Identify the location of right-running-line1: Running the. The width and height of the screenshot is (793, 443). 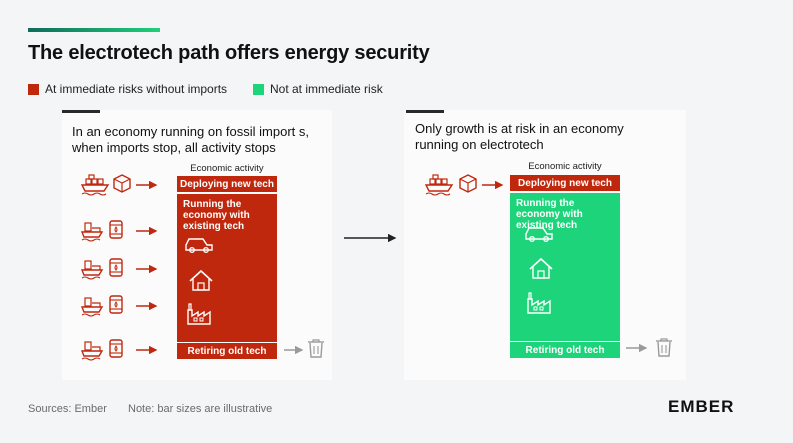
(545, 203).